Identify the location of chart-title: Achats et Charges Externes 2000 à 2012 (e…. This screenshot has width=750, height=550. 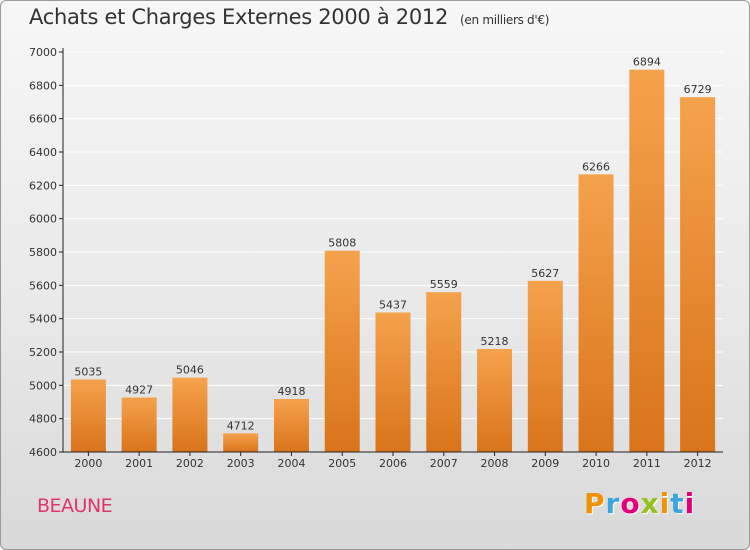
(289, 17).